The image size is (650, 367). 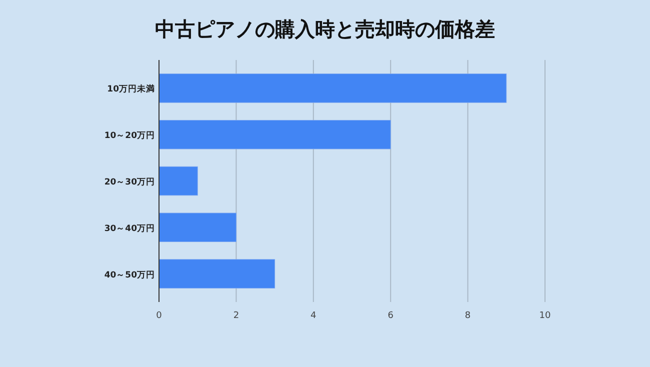 What do you see at coordinates (129, 136) in the screenshot?
I see `y-tick-label: 10～20万円` at bounding box center [129, 136].